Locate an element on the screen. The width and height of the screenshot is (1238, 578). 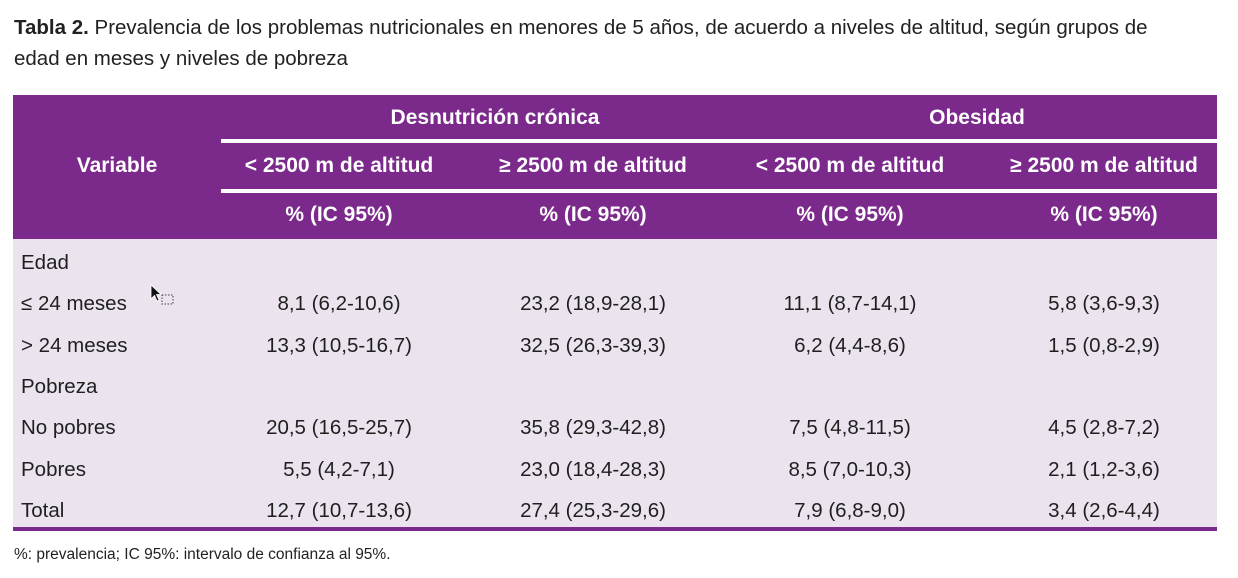
row-label: Pobres is located at coordinates (53, 469).